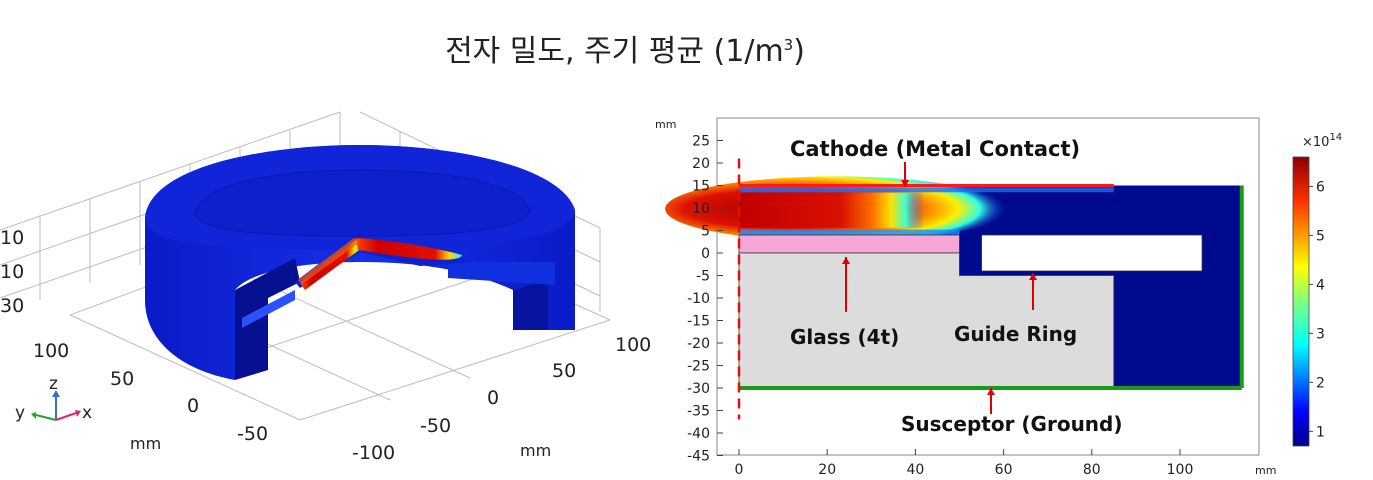 Image resolution: width=1373 pixels, height=480 pixels. Describe the element at coordinates (145, 443) in the screenshot. I see `axis-unit-3d-left: mm` at that location.